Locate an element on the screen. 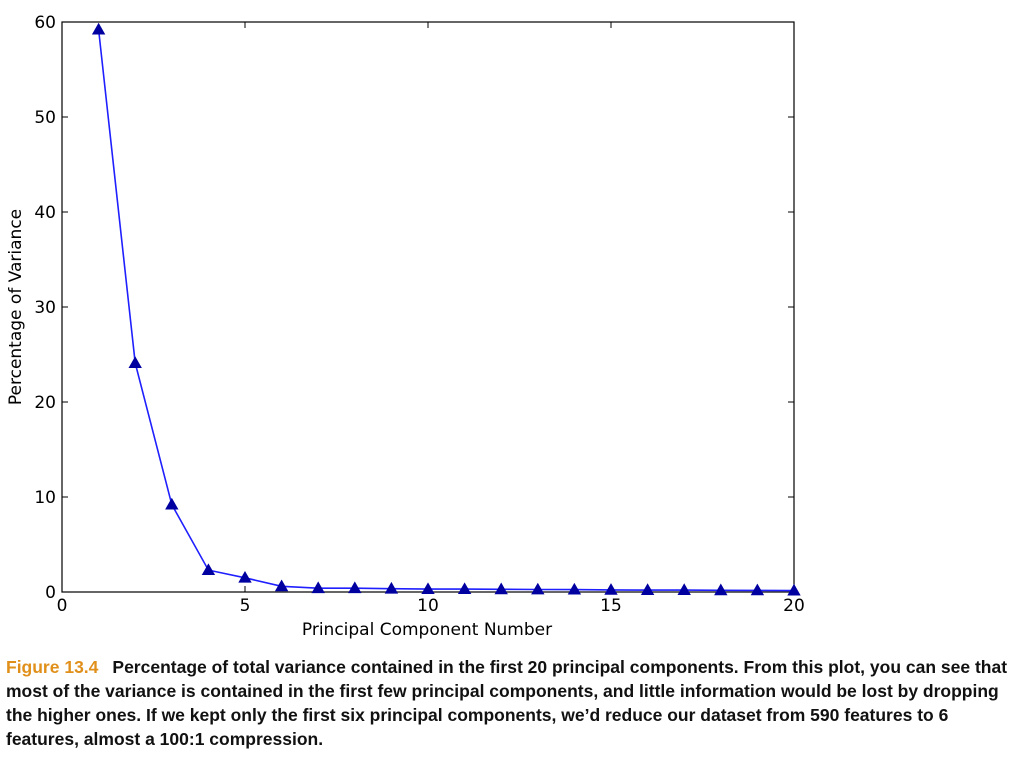  x-tick-label: 5 is located at coordinates (245, 606).